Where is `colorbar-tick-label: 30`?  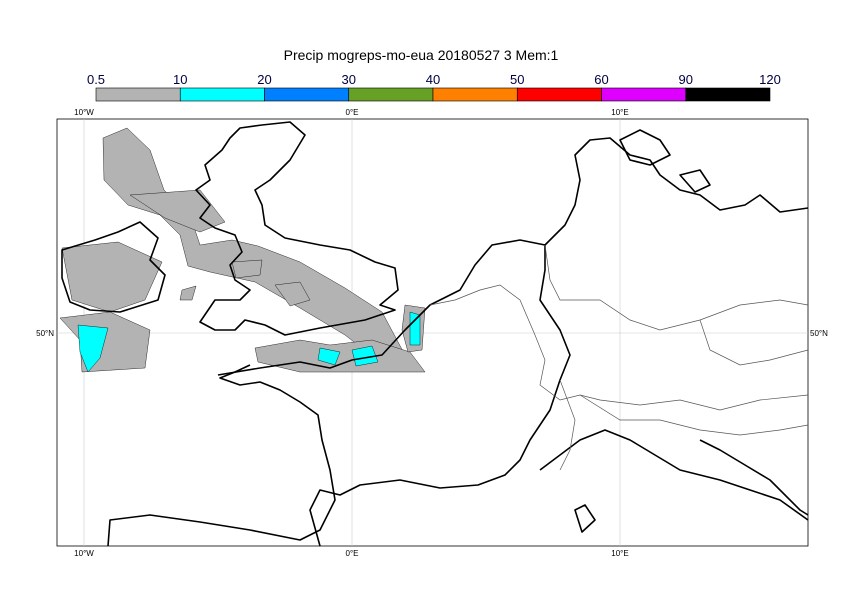
colorbar-tick-label: 30 is located at coordinates (348, 79).